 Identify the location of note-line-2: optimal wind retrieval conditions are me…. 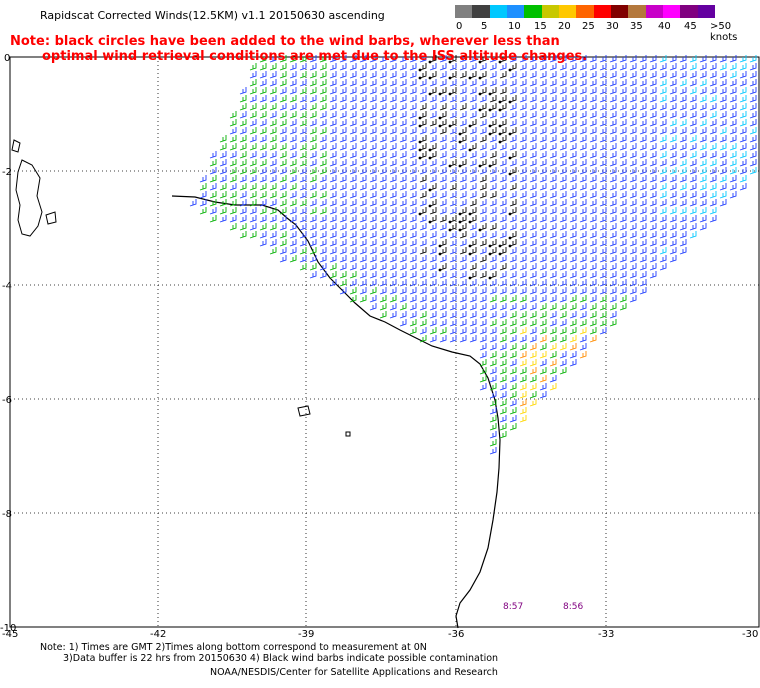
(315, 56).